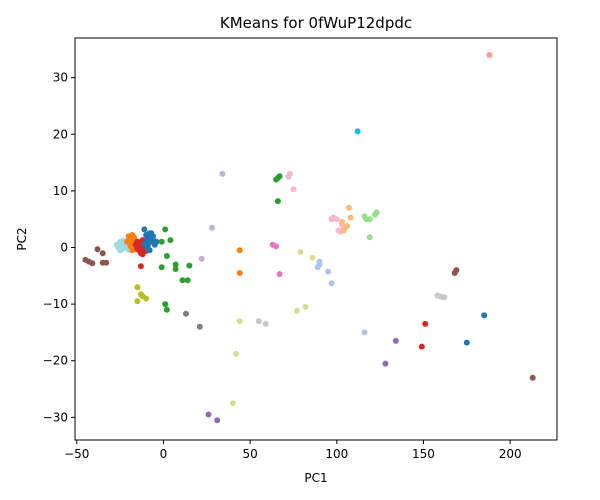  Describe the element at coordinates (76, 454) in the screenshot. I see `x-tick-label: −50` at that location.